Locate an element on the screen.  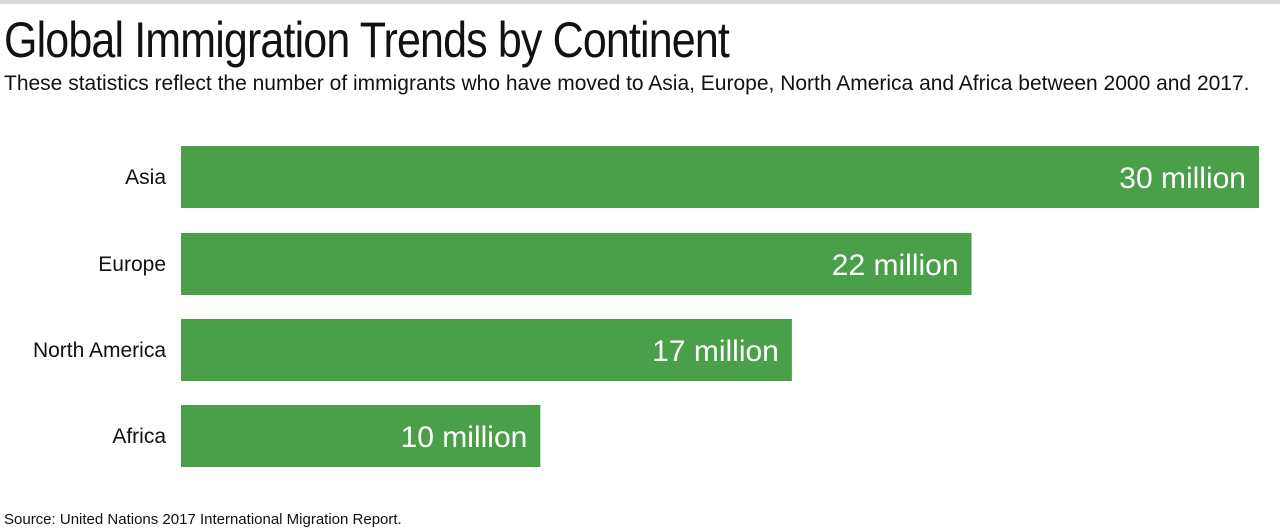
category-label-europe: Europe is located at coordinates (132, 264).